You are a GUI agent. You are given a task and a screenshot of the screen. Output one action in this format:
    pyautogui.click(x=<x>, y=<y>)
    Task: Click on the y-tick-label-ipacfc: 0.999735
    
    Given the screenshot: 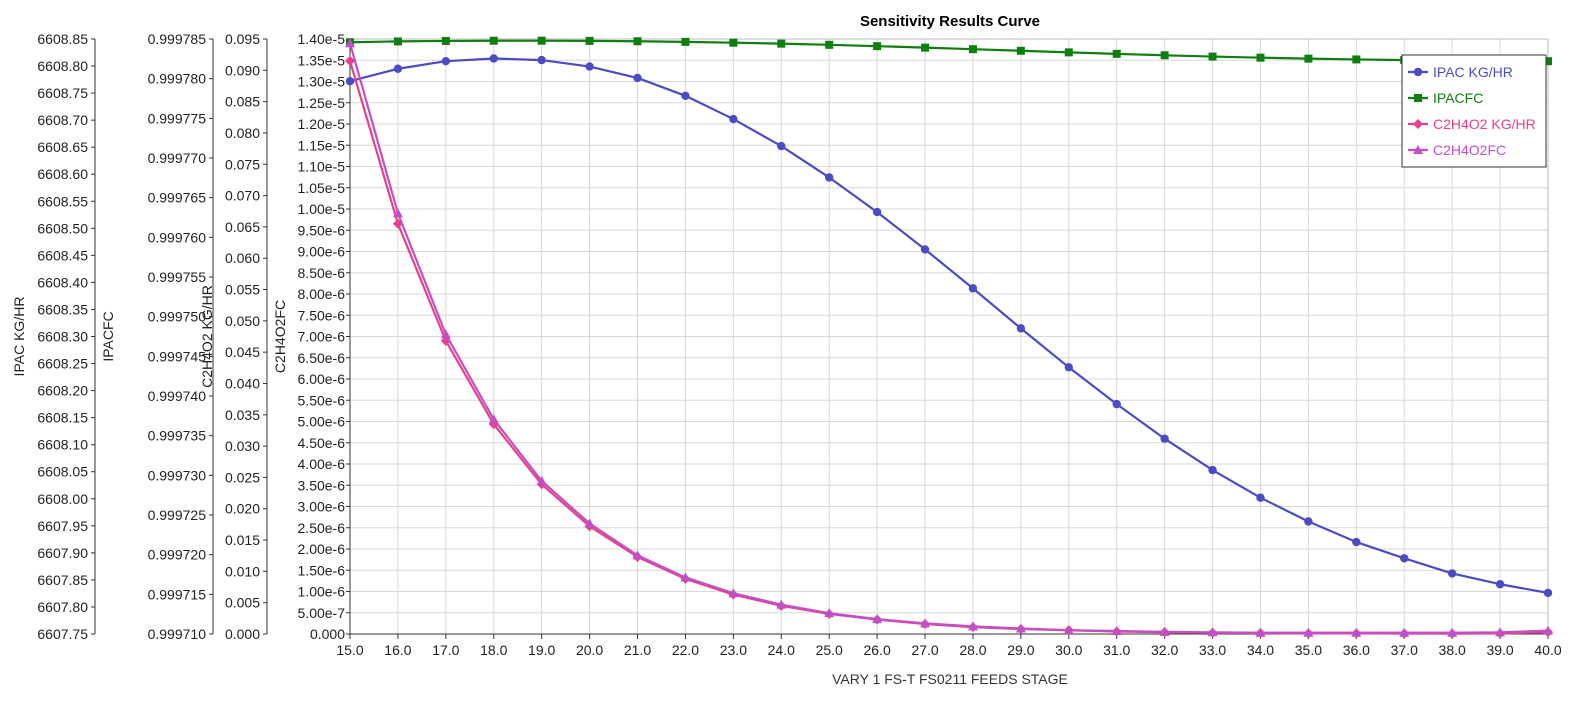 What is the action you would take?
    pyautogui.click(x=177, y=436)
    